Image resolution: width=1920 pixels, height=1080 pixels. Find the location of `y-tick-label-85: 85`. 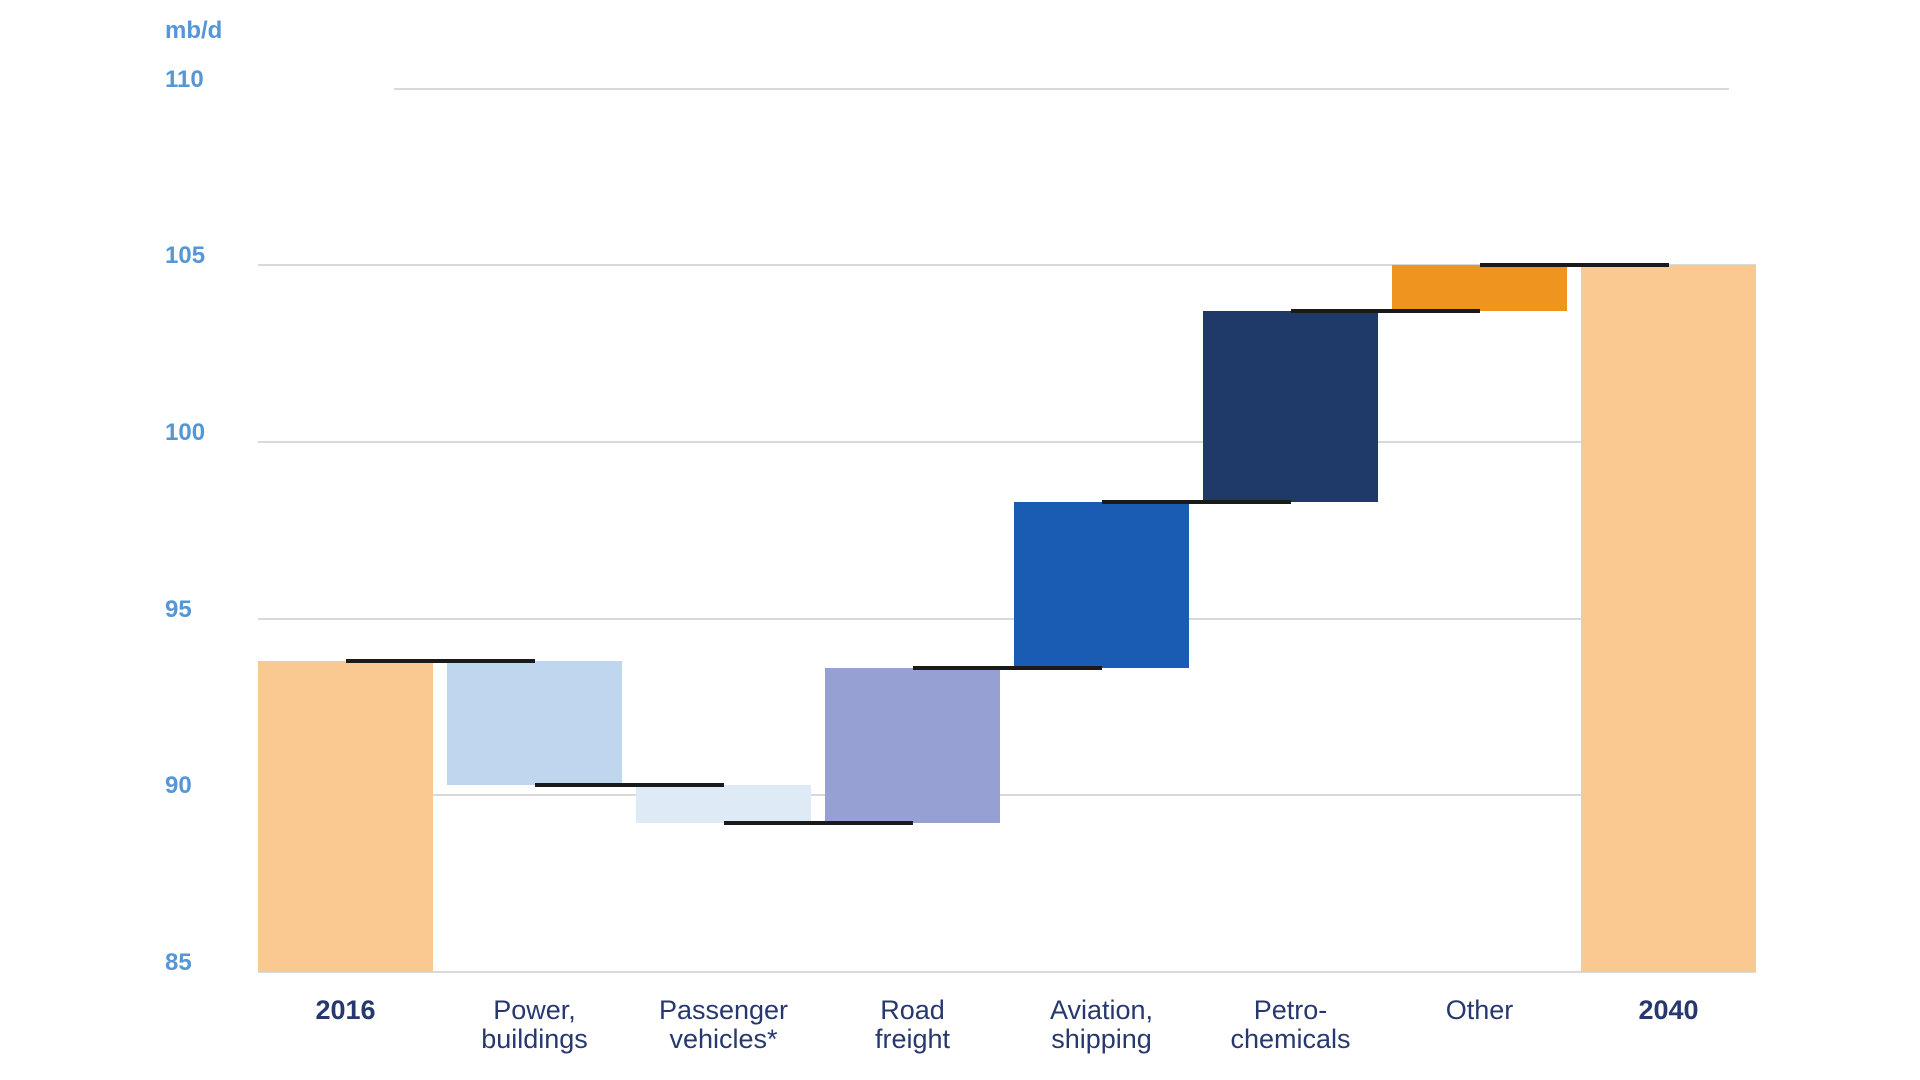

y-tick-label-85: 85 is located at coordinates (178, 962).